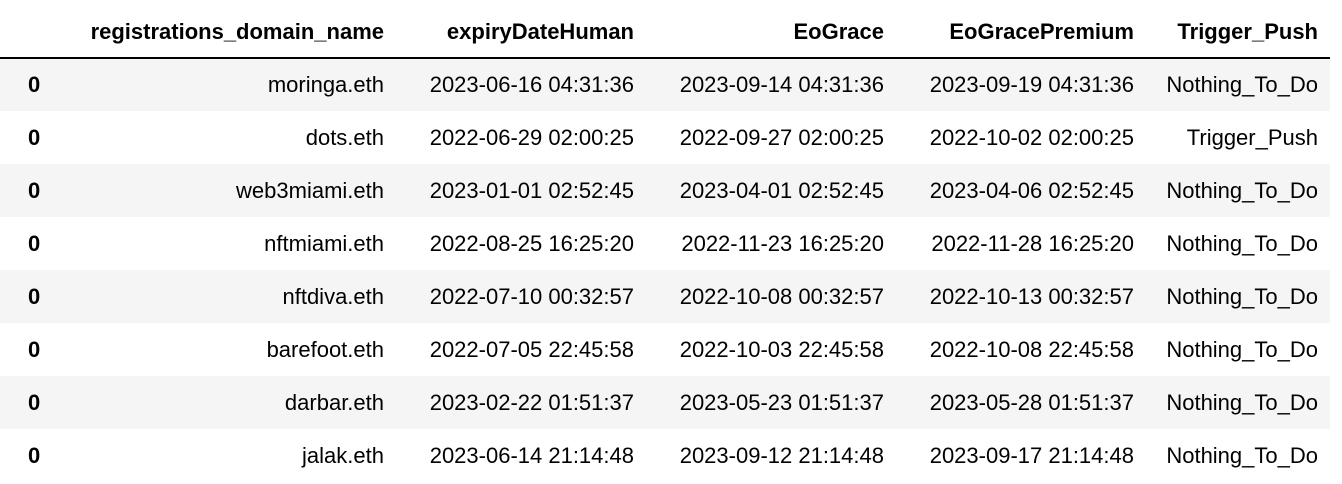  Describe the element at coordinates (1031, 455) in the screenshot. I see `cell-eo-grace-premium: 2023-09-17 21:14:48` at that location.